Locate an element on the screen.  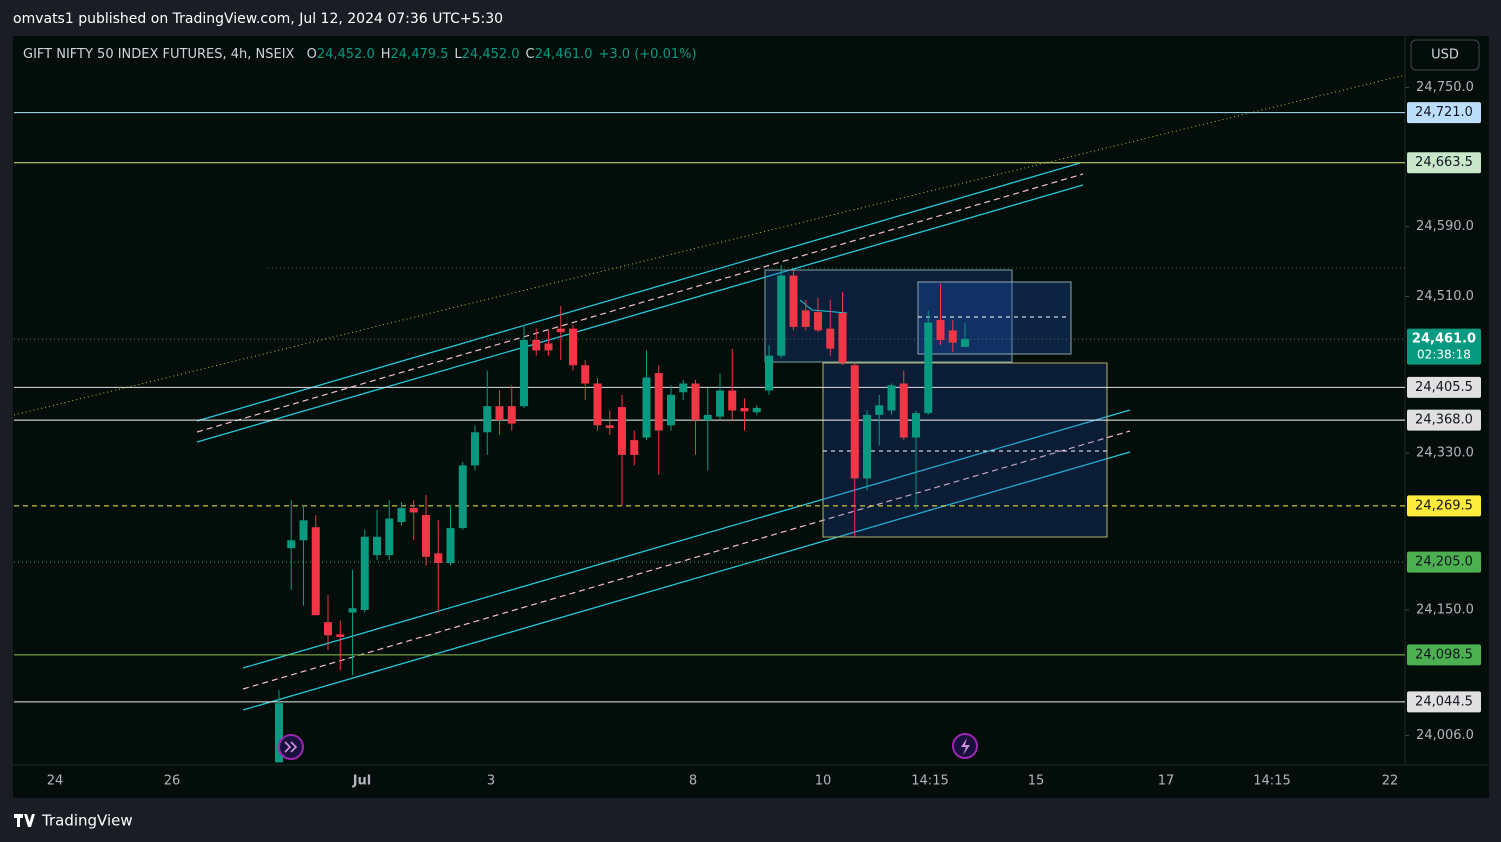
button-bg is located at coordinates (1445, 55).